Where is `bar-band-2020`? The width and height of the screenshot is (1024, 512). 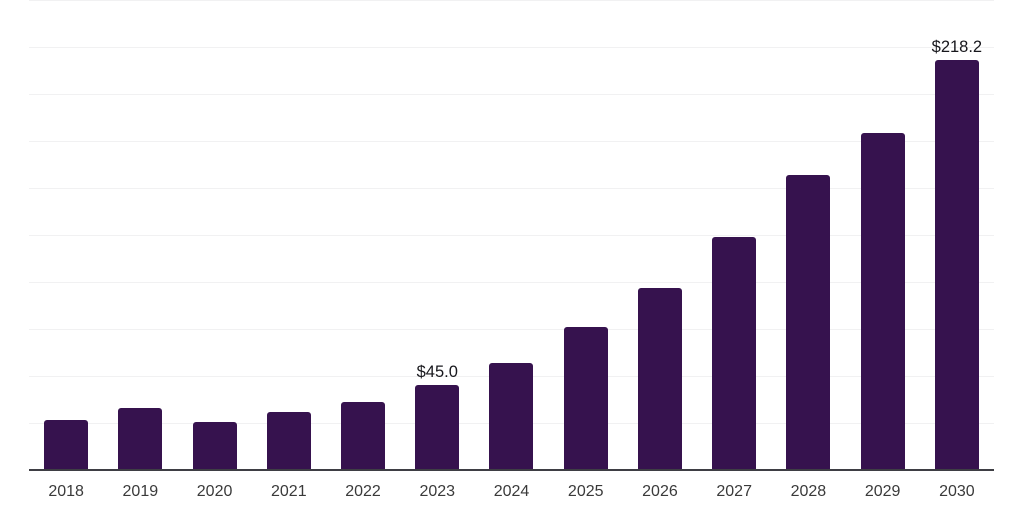
bar-band-2020 is located at coordinates (214, 235).